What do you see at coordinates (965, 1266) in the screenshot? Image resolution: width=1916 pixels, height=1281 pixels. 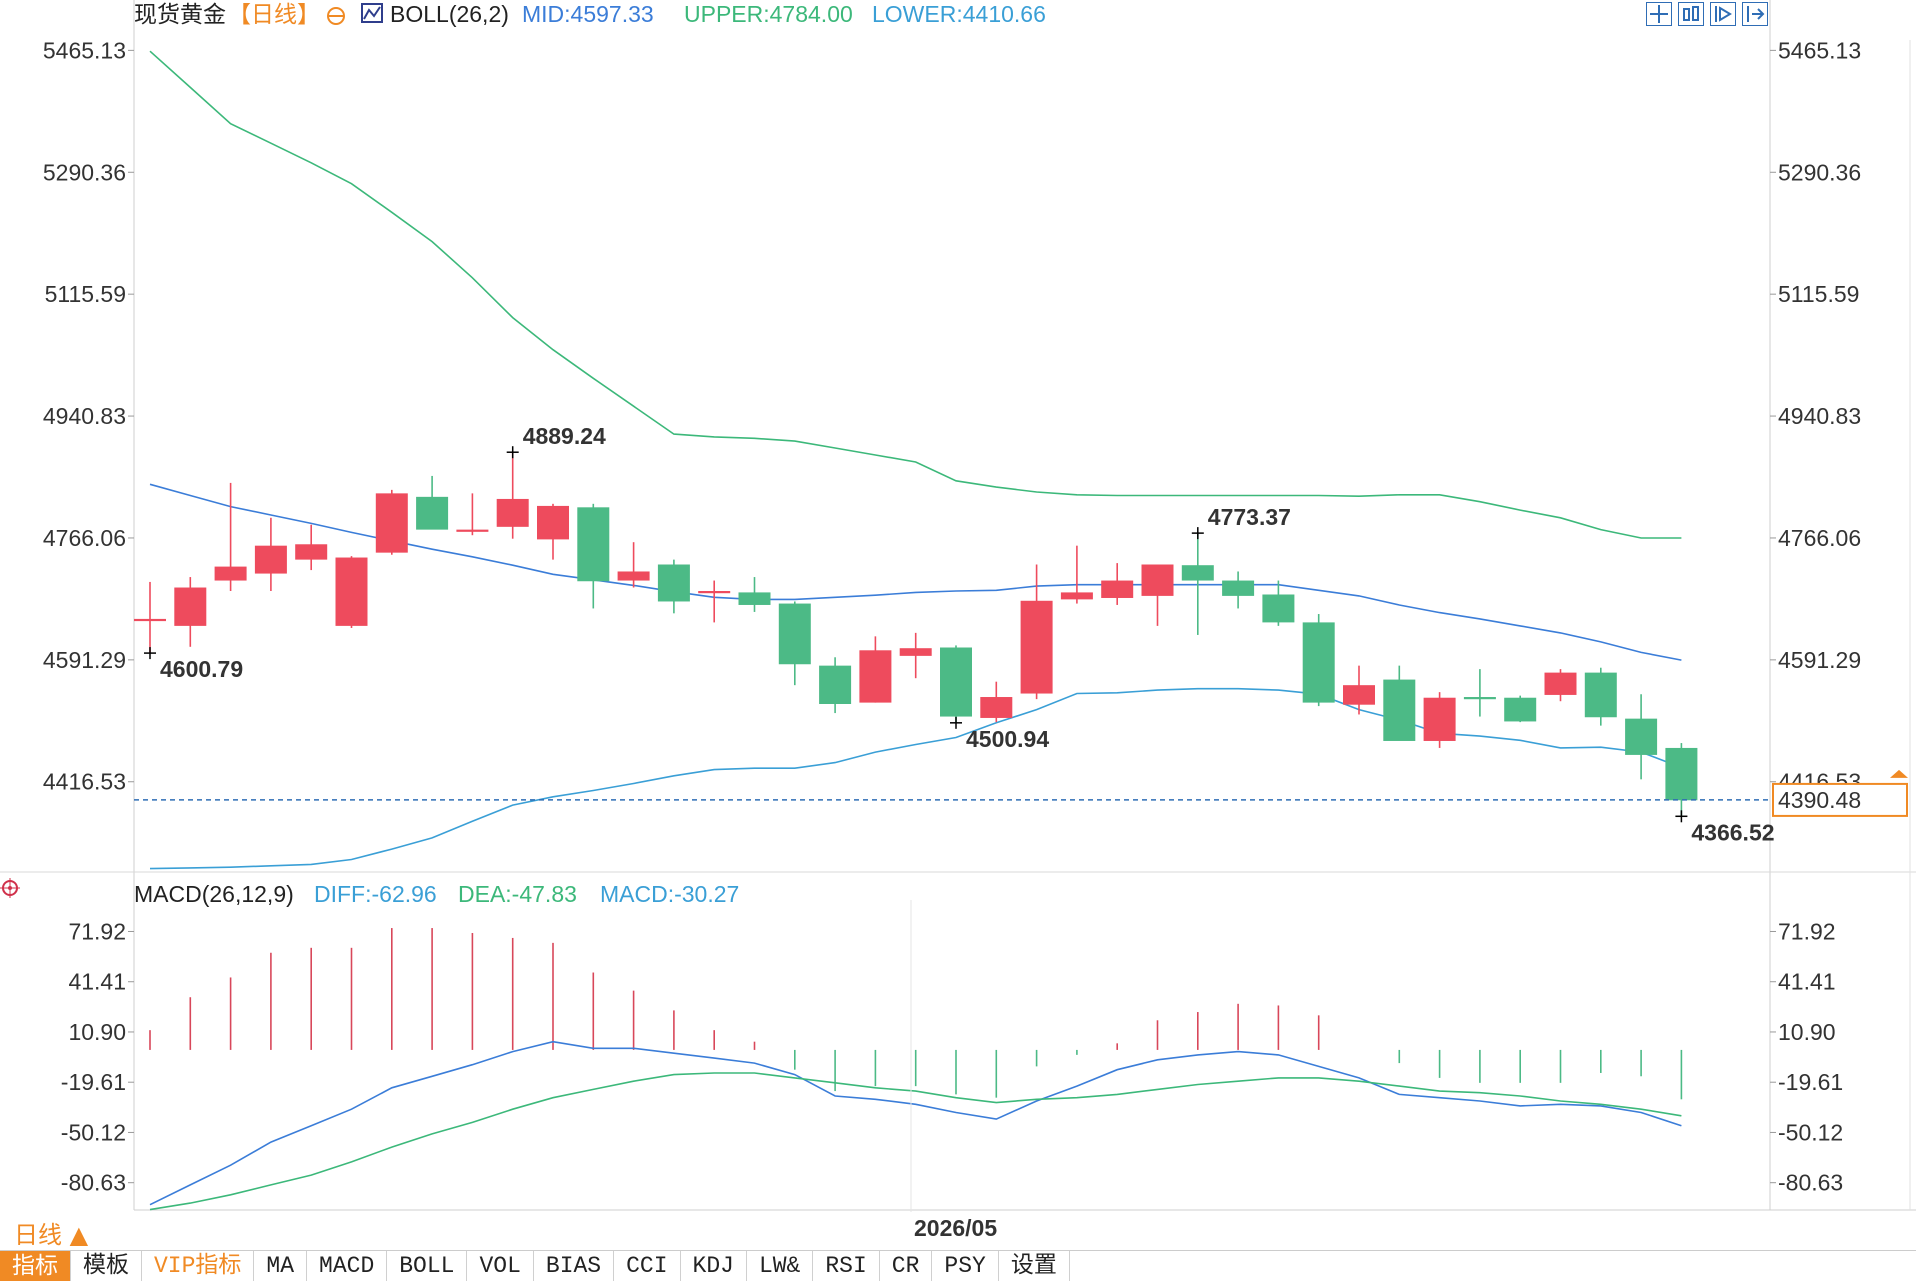 I see `tab-psy: PSY` at bounding box center [965, 1266].